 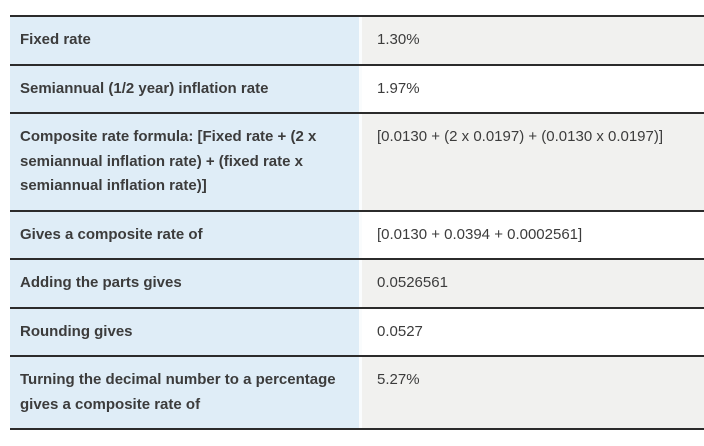 I want to click on table-row: Adding the parts gives 0.0526561, so click(x=357, y=284).